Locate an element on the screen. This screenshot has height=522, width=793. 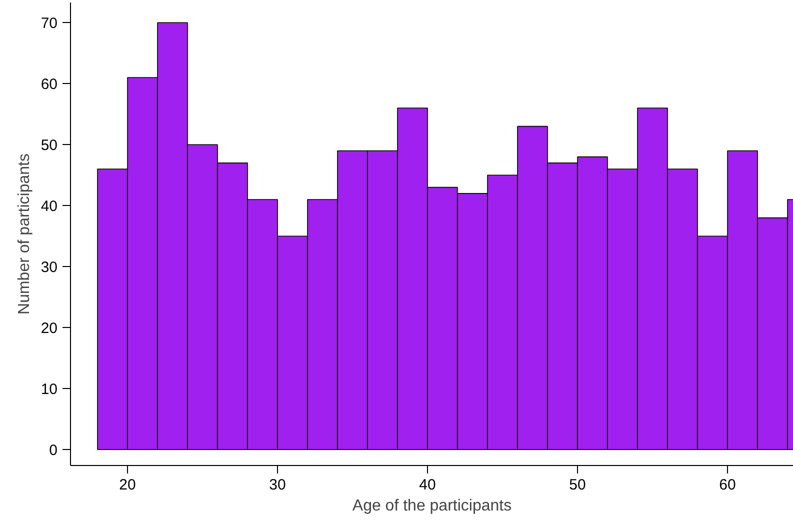
y-tick-label: 70 is located at coordinates (49, 23).